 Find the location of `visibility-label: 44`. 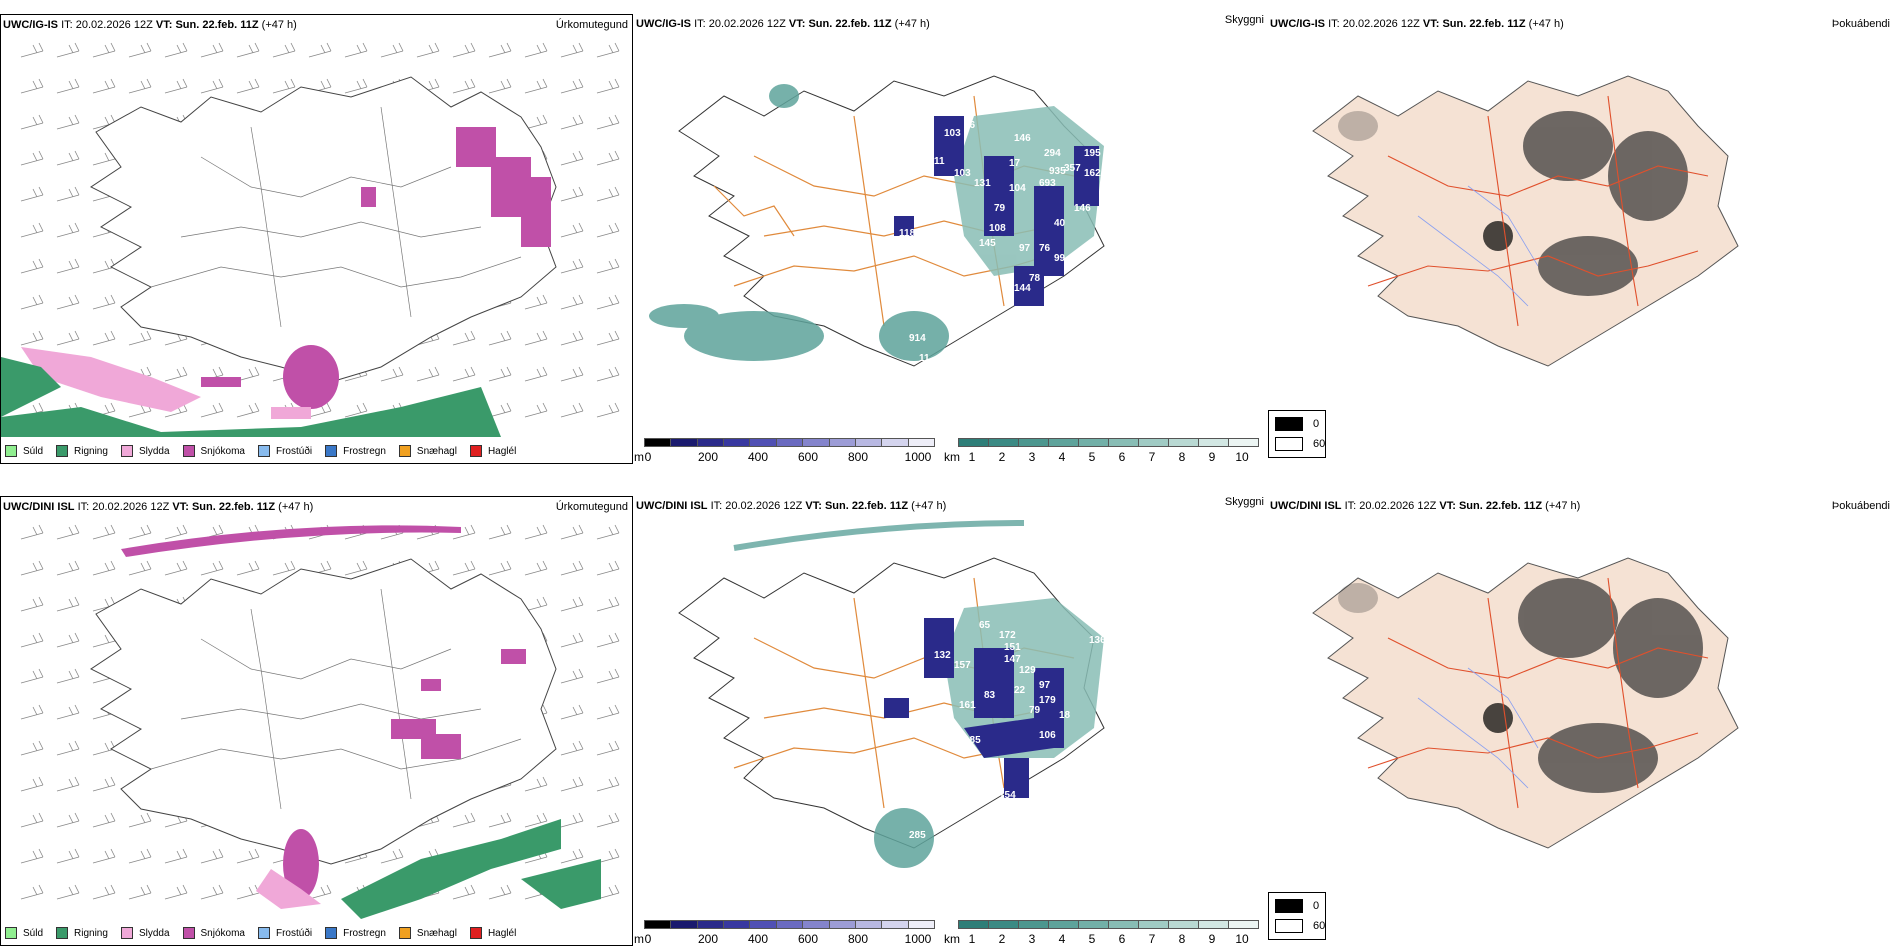

visibility-label: 44 is located at coordinates (1010, 318).